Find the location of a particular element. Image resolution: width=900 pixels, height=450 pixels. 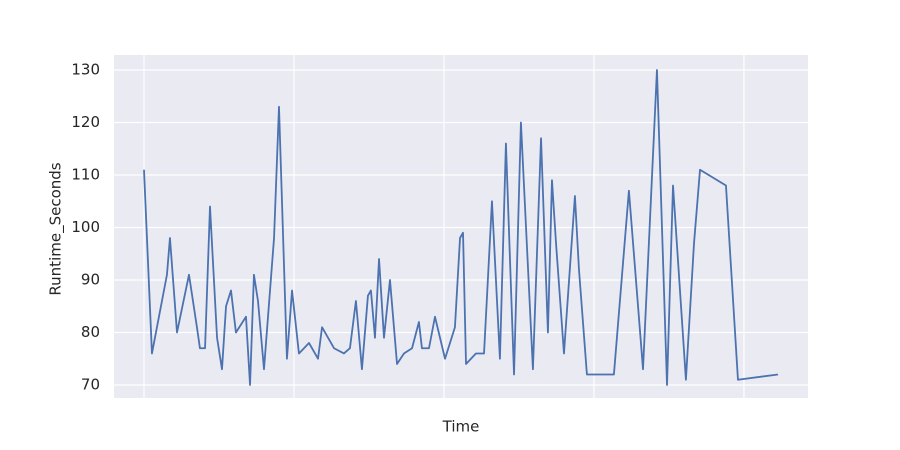

y-tick-label: 110 is located at coordinates (85, 175).